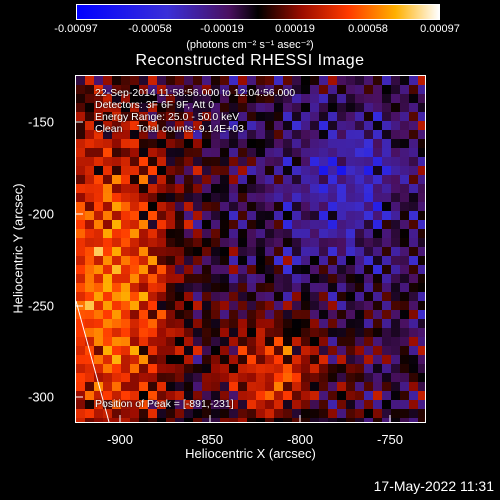  Describe the element at coordinates (250, 45) in the screenshot. I see `colorbar-units: (photons cm⁻² s⁻¹ asec⁻²)` at that location.